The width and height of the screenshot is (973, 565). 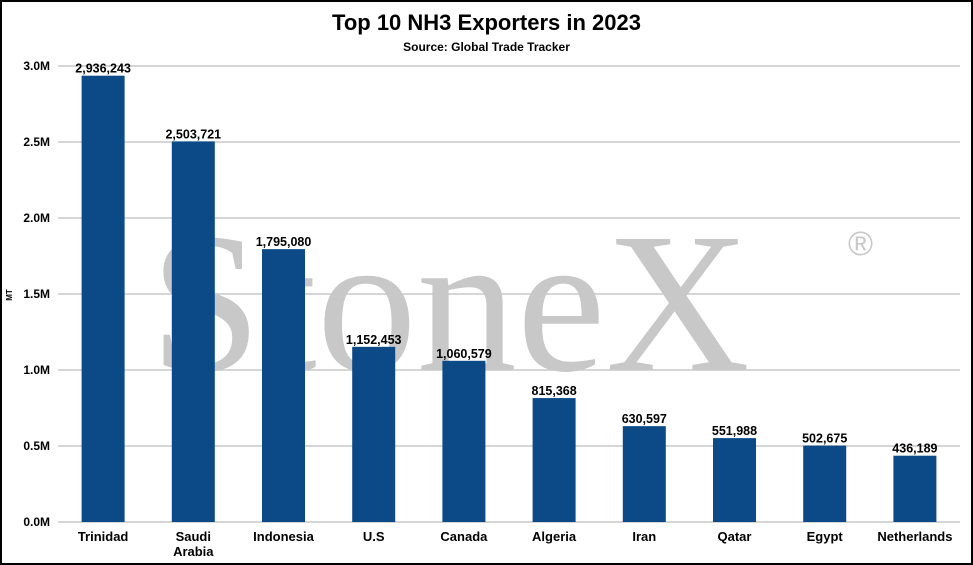 What do you see at coordinates (284, 242) in the screenshot?
I see `data-label: 1,795,080` at bounding box center [284, 242].